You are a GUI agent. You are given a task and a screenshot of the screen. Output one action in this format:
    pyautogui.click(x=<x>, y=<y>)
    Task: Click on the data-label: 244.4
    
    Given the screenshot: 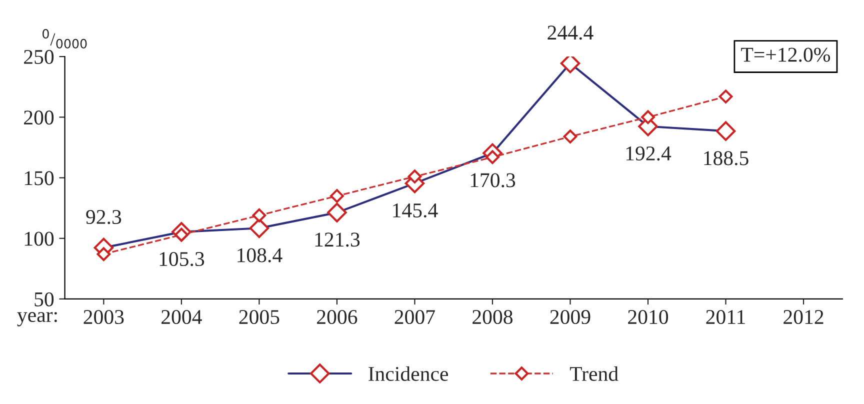 What is the action you would take?
    pyautogui.click(x=571, y=33)
    